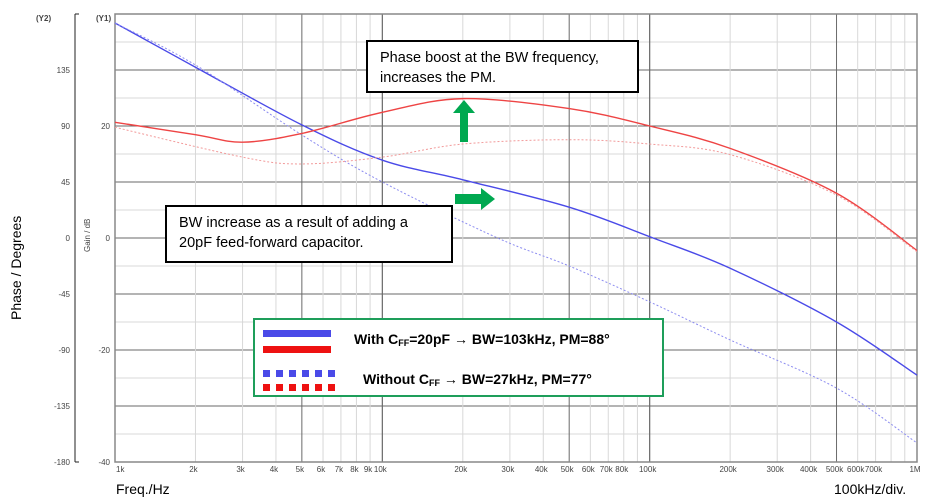 Image resolution: width=940 pixels, height=503 pixels. What do you see at coordinates (368, 469) in the screenshot?
I see `x-tick-label: 9k` at bounding box center [368, 469].